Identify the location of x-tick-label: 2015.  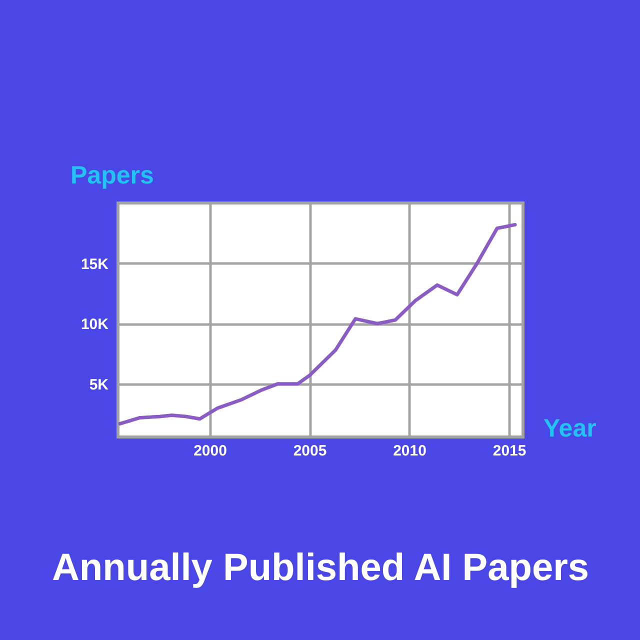
(509, 451).